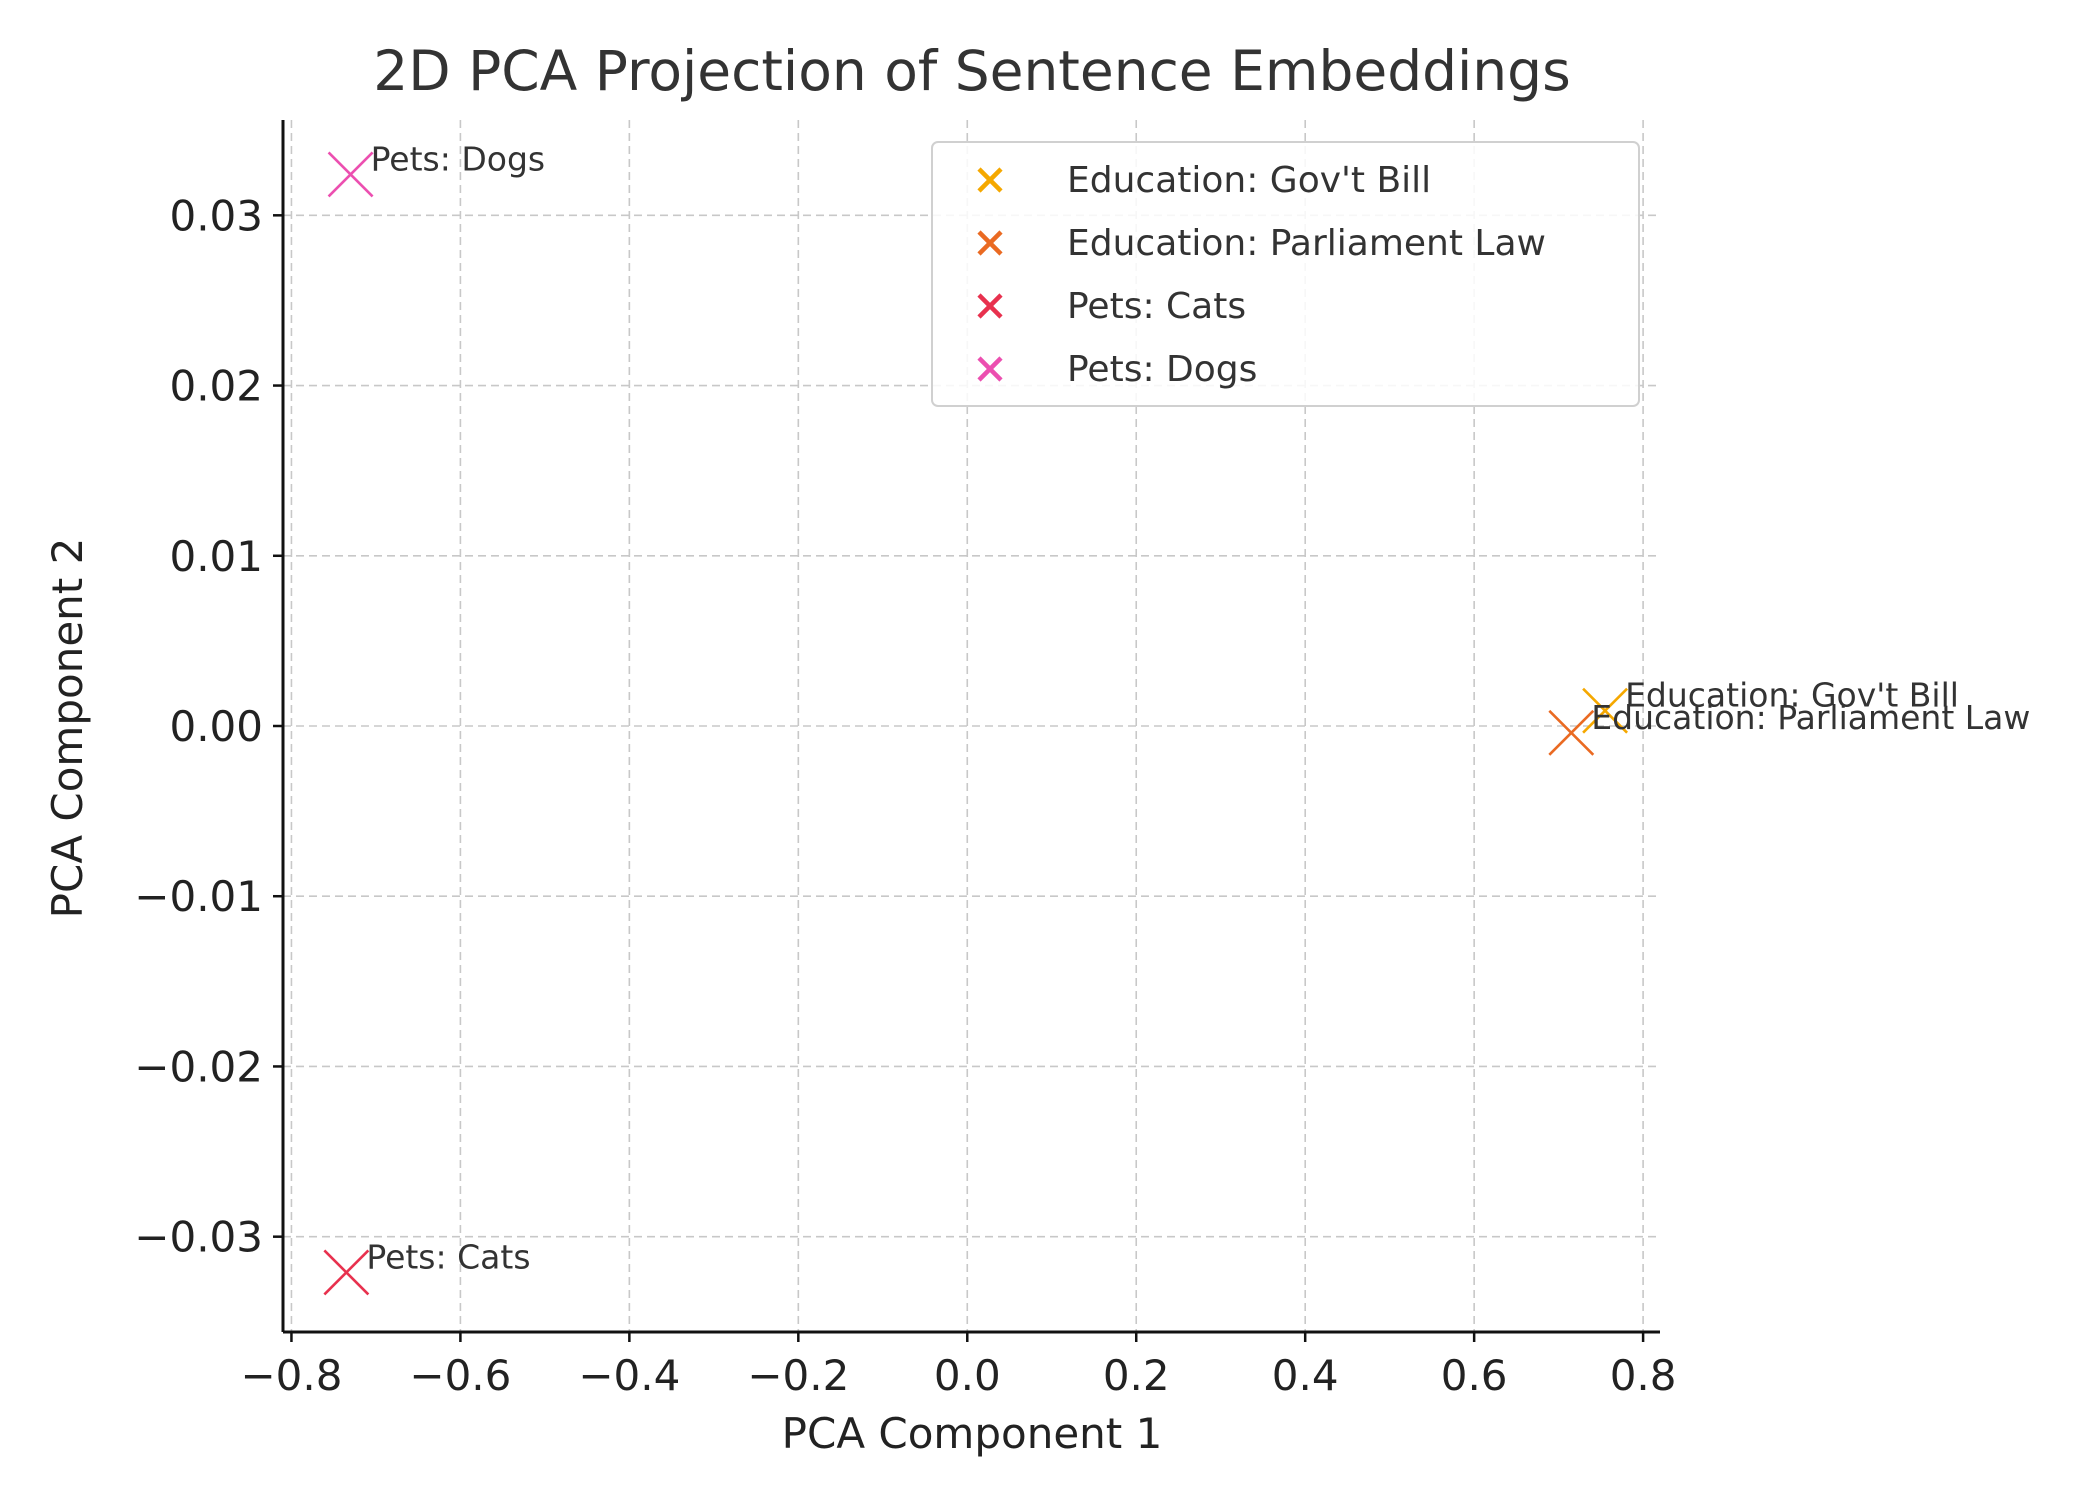  What do you see at coordinates (198, 1066) in the screenshot?
I see `y-tick-label: −0.02` at bounding box center [198, 1066].